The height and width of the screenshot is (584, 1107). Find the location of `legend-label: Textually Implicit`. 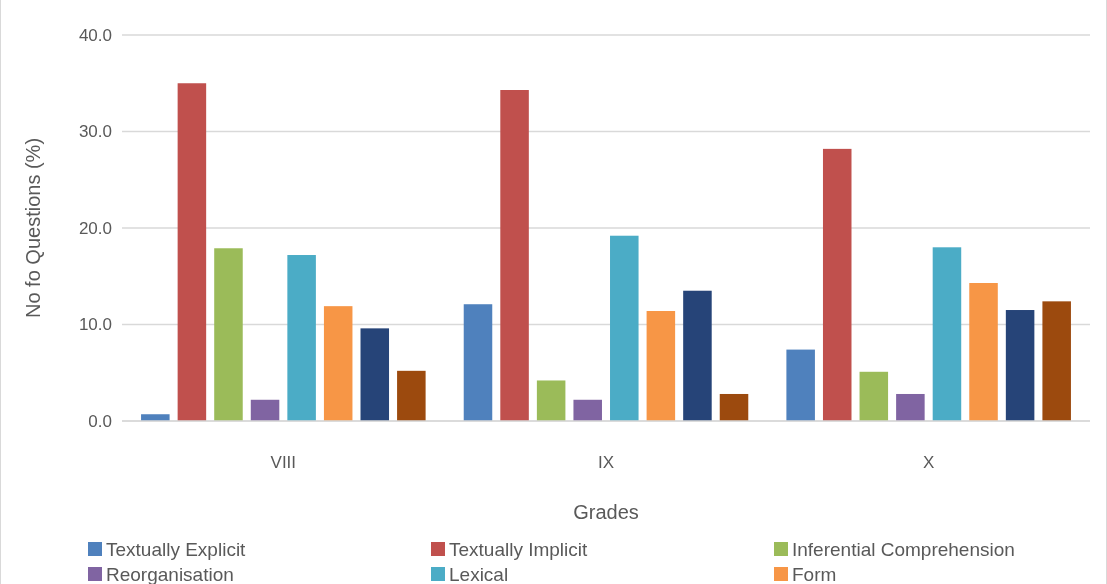

legend-label: Textually Implicit is located at coordinates (519, 549).